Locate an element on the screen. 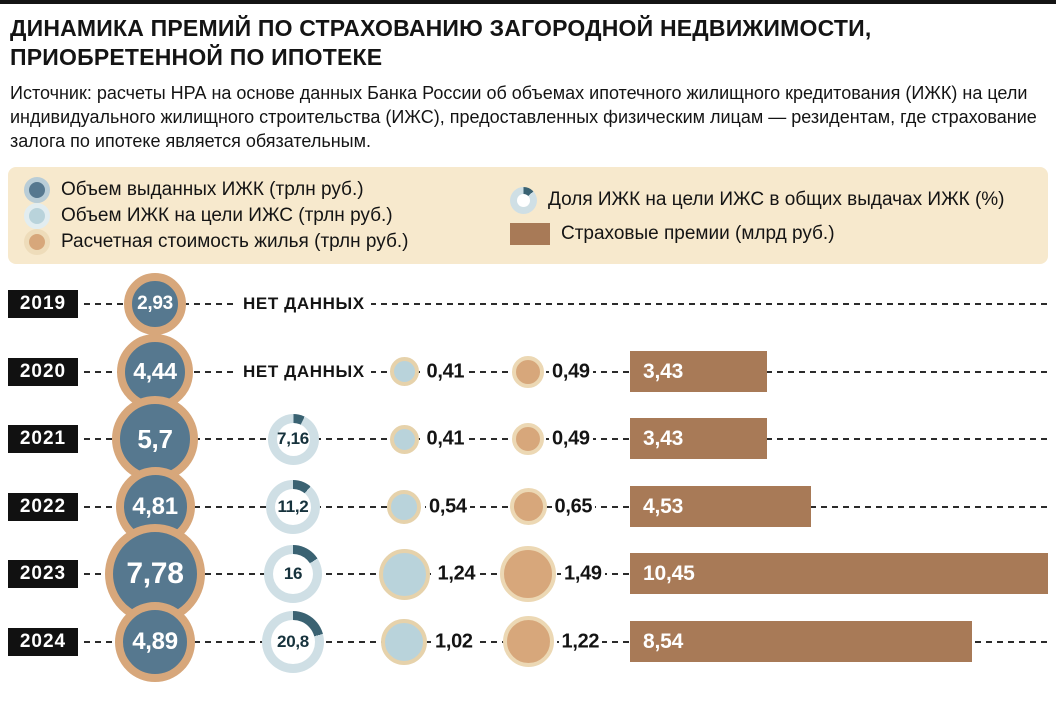 This screenshot has width=1056, height=713. donut-hole is located at coordinates (523, 200).